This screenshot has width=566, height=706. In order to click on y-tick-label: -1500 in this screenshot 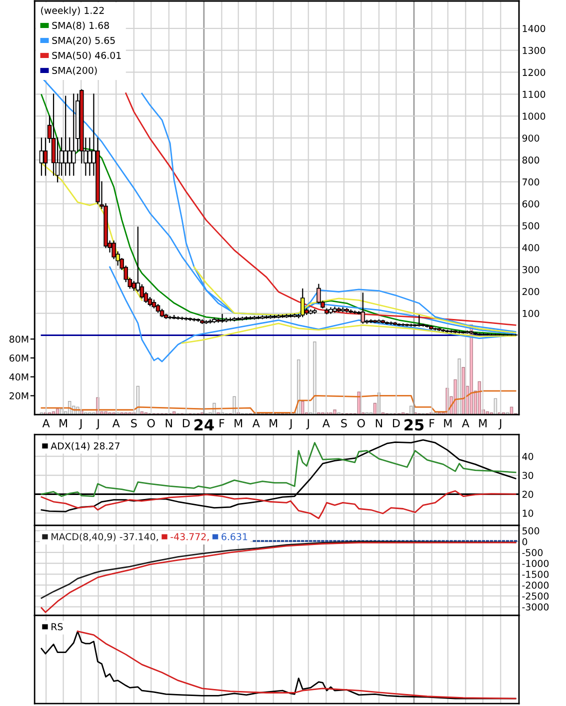, I will do `click(535, 574)`.